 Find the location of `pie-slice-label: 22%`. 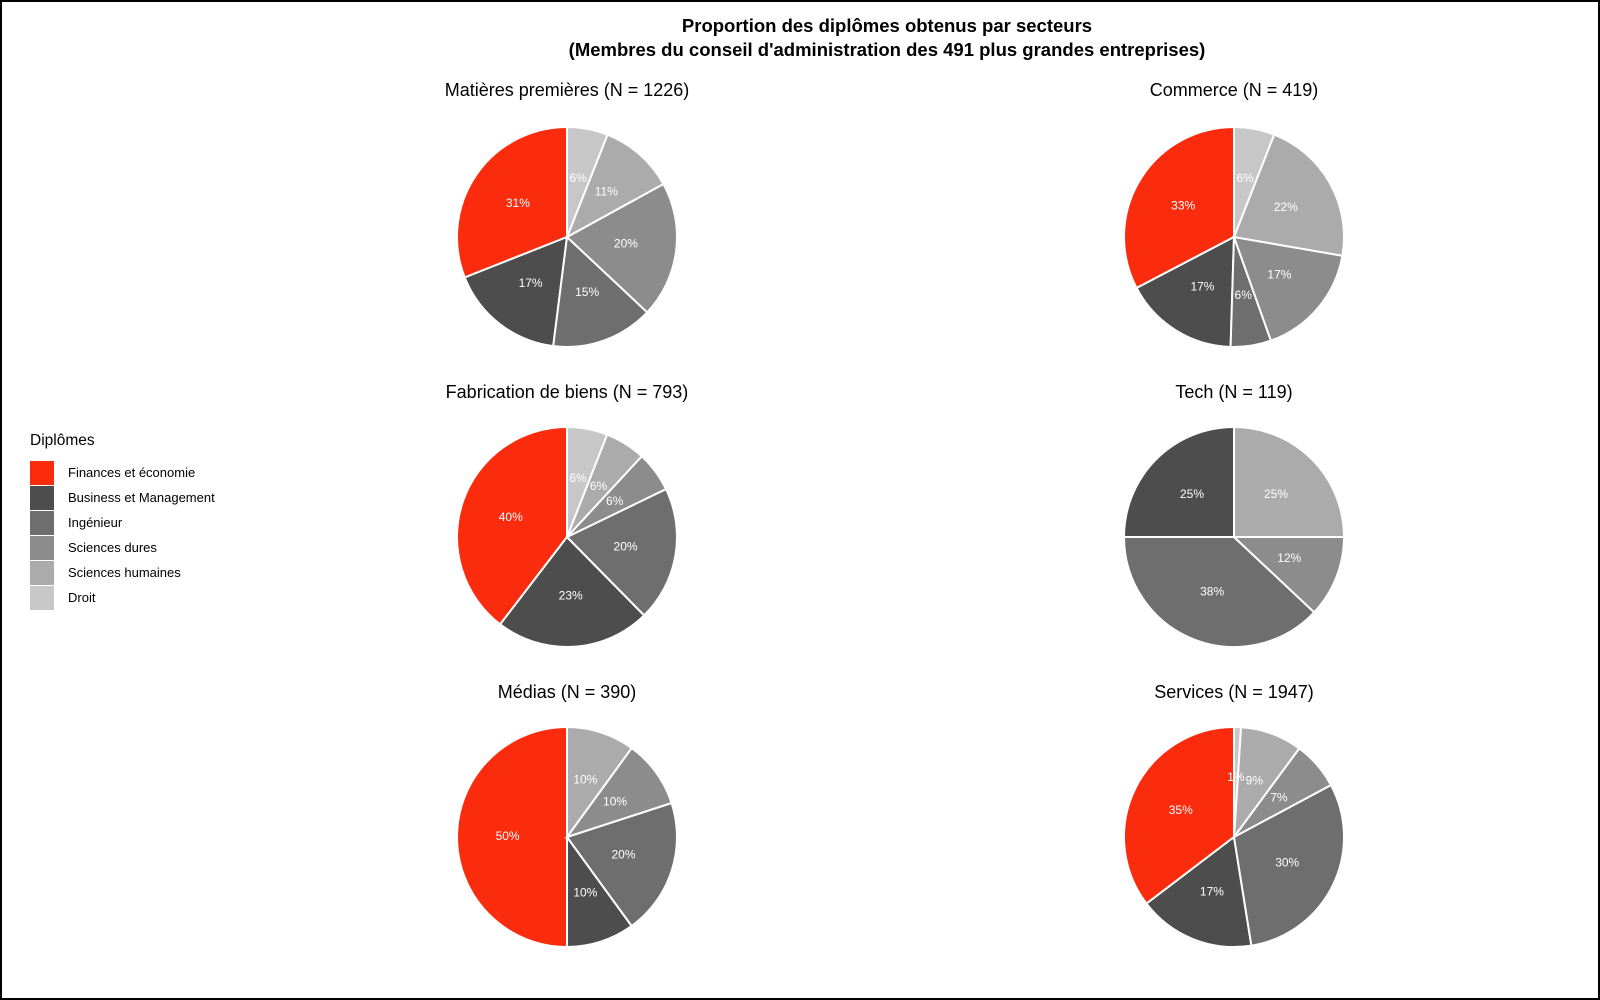

pie-slice-label: 22% is located at coordinates (1286, 207).